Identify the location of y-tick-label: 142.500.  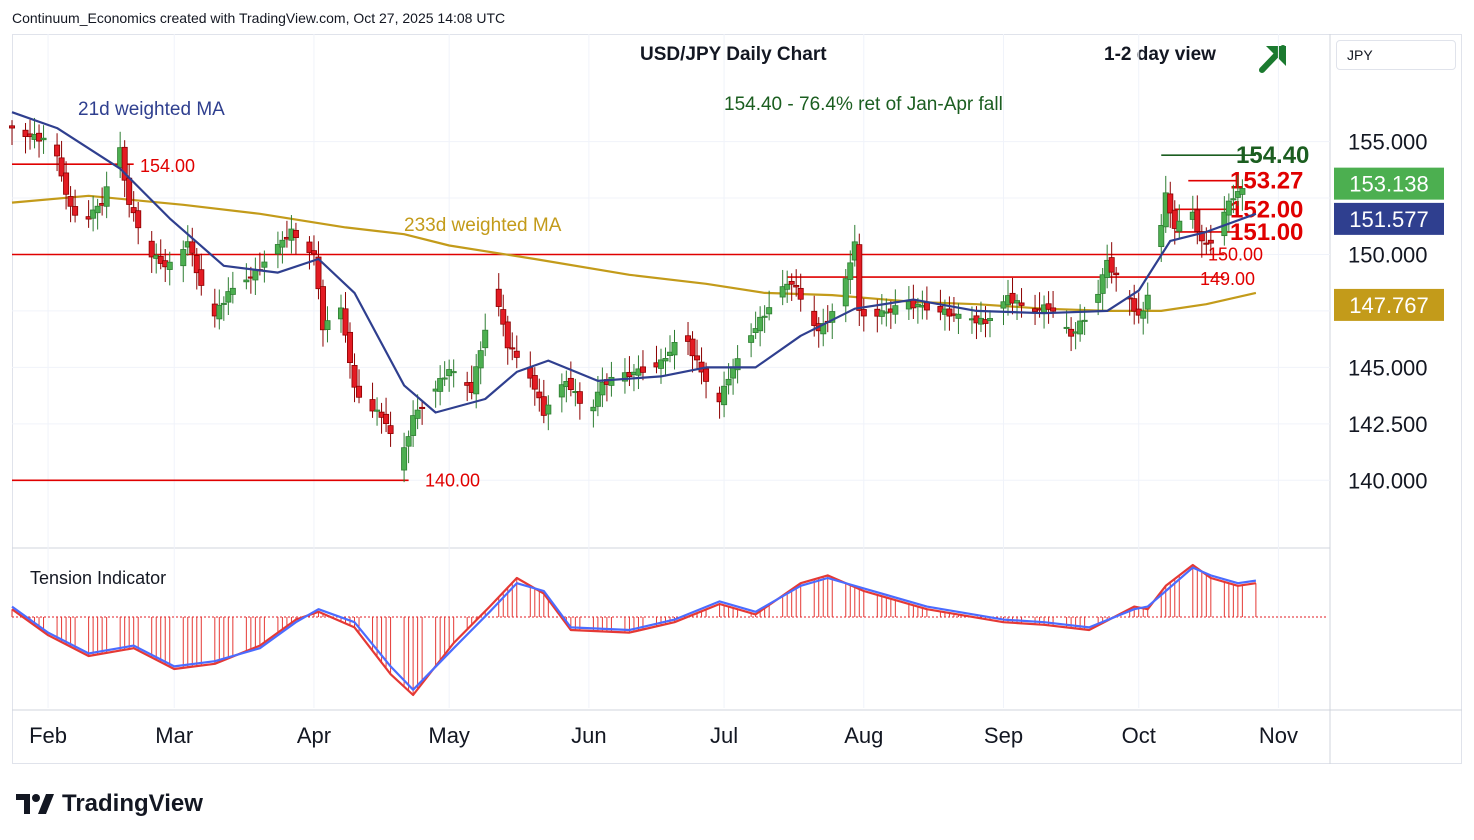
(1388, 424).